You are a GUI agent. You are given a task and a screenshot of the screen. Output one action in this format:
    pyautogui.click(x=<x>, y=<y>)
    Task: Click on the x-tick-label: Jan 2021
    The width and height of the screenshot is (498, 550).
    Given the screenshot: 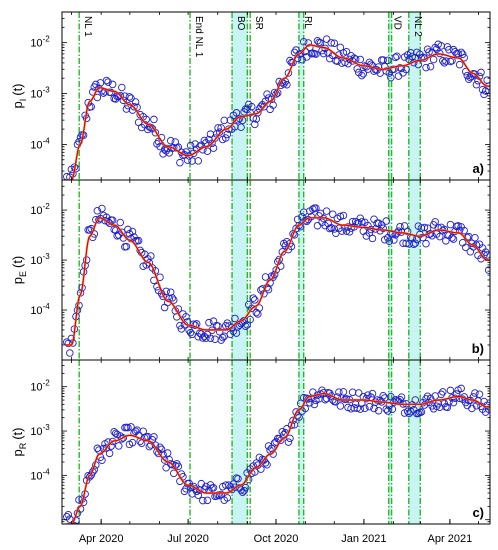 What is the action you would take?
    pyautogui.click(x=363, y=539)
    